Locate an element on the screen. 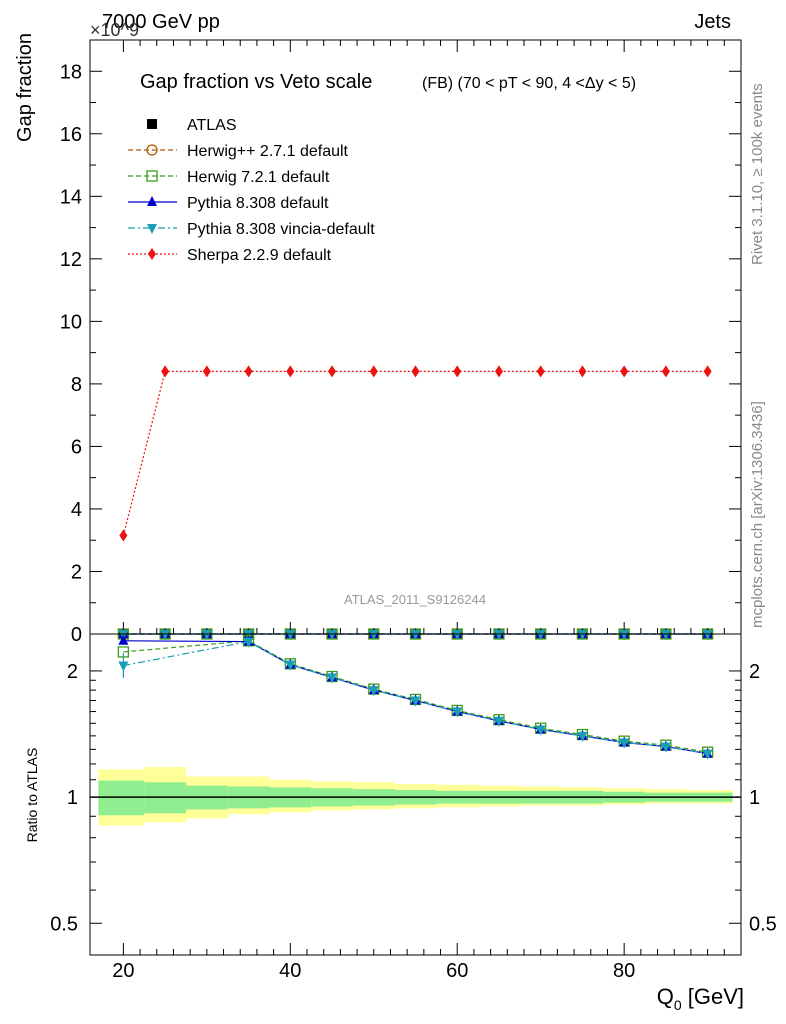  mcplots-label: mcplots.cern.ch [arXiv:1306.3436] is located at coordinates (757, 514).